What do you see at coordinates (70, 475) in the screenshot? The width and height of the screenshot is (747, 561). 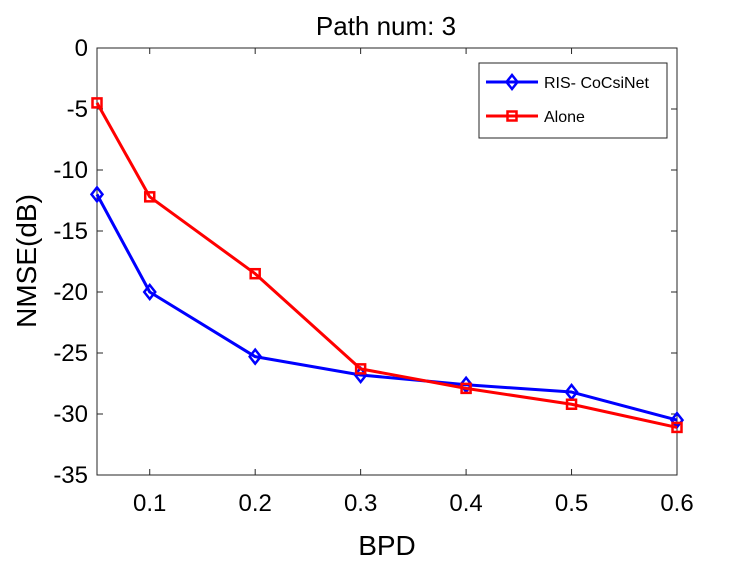 I see `y-tick-label: -35` at bounding box center [70, 475].